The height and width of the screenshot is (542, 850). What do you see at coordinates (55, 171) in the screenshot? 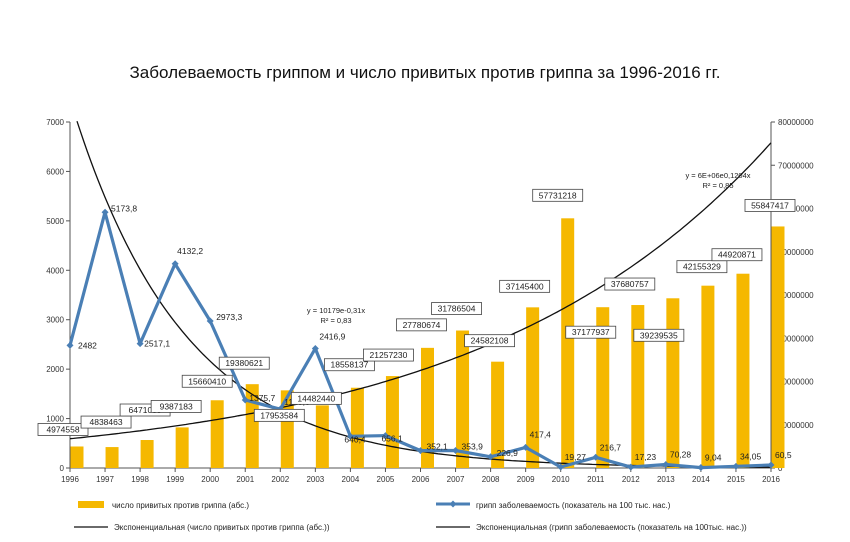
I see `left-tick-label: 6000` at bounding box center [55, 171].